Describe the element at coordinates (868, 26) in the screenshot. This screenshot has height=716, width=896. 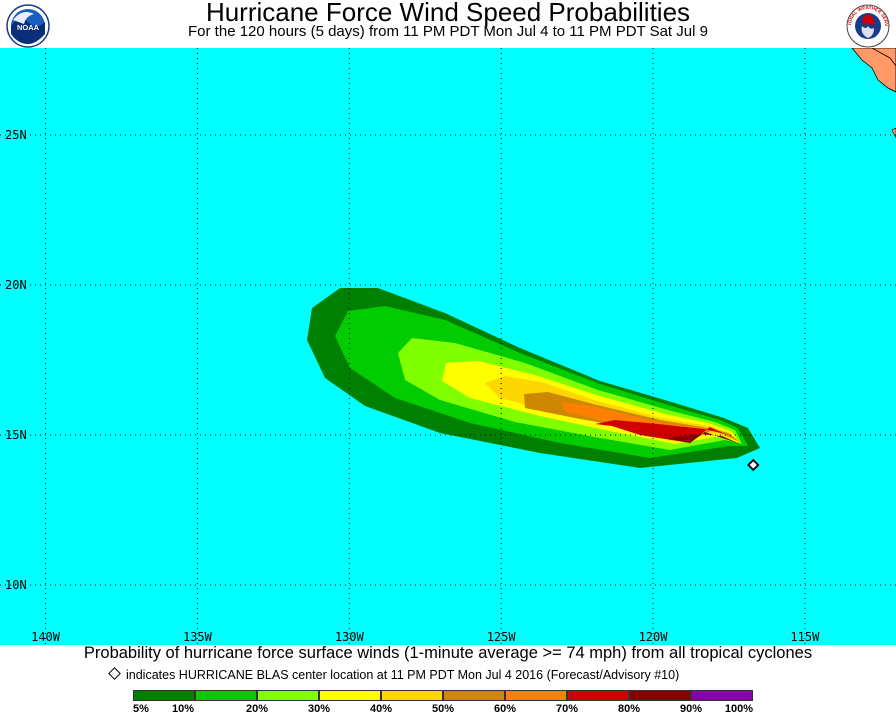
I see `national-weather-service-logo: NATIONAL WEATHER SERVICE` at that location.